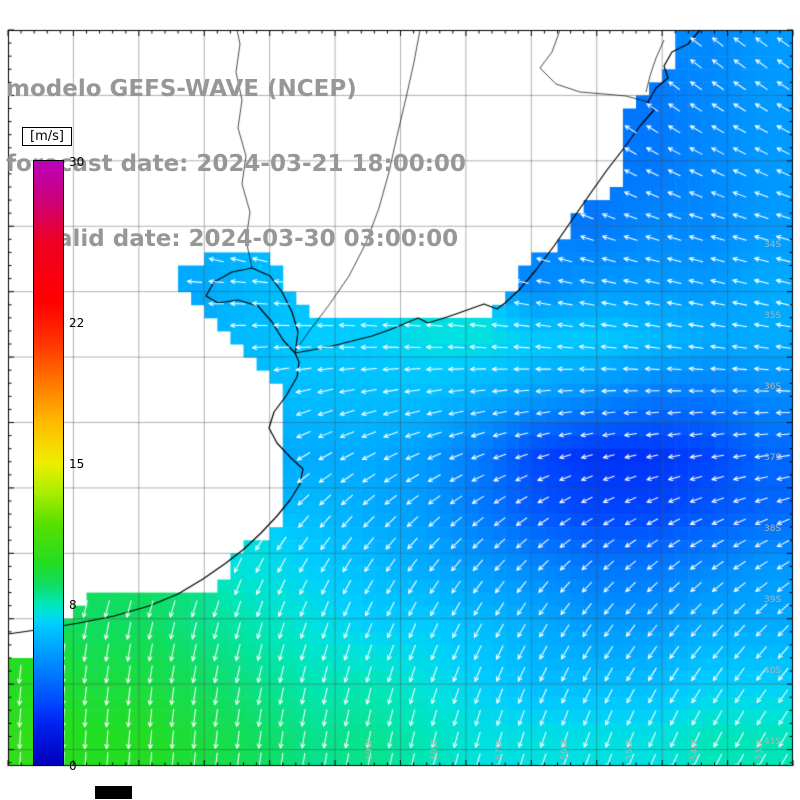 This screenshot has height=800, width=800. I want to click on longitude-label: 59W, so click(370, 749).